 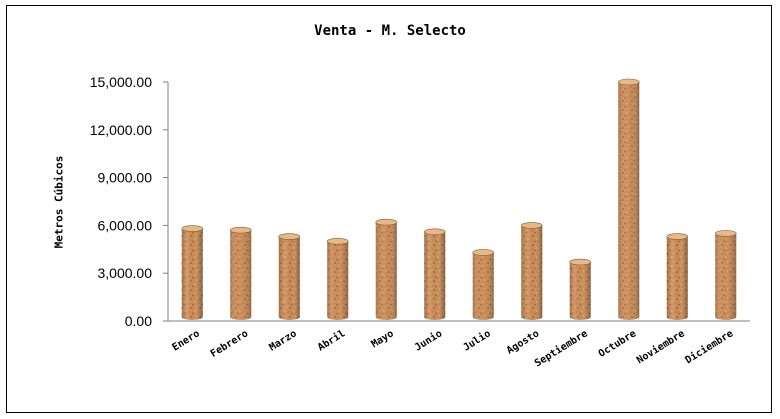 I want to click on y-tick-label: 9,000.00, so click(x=125, y=178).